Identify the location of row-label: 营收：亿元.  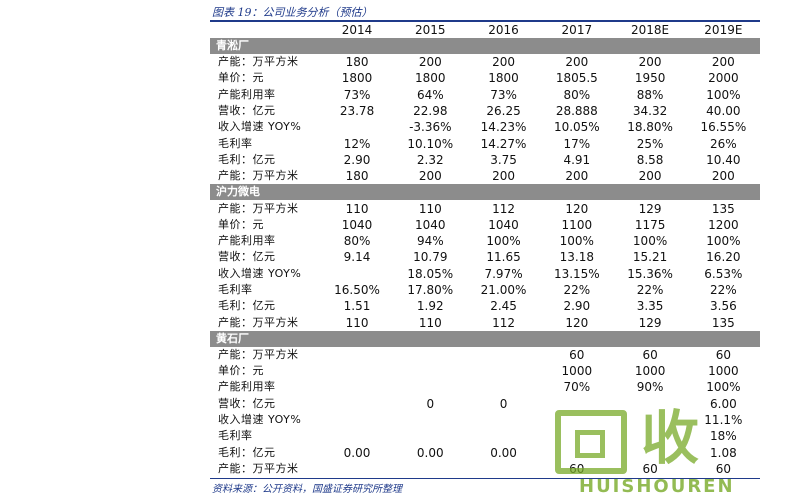
(247, 111).